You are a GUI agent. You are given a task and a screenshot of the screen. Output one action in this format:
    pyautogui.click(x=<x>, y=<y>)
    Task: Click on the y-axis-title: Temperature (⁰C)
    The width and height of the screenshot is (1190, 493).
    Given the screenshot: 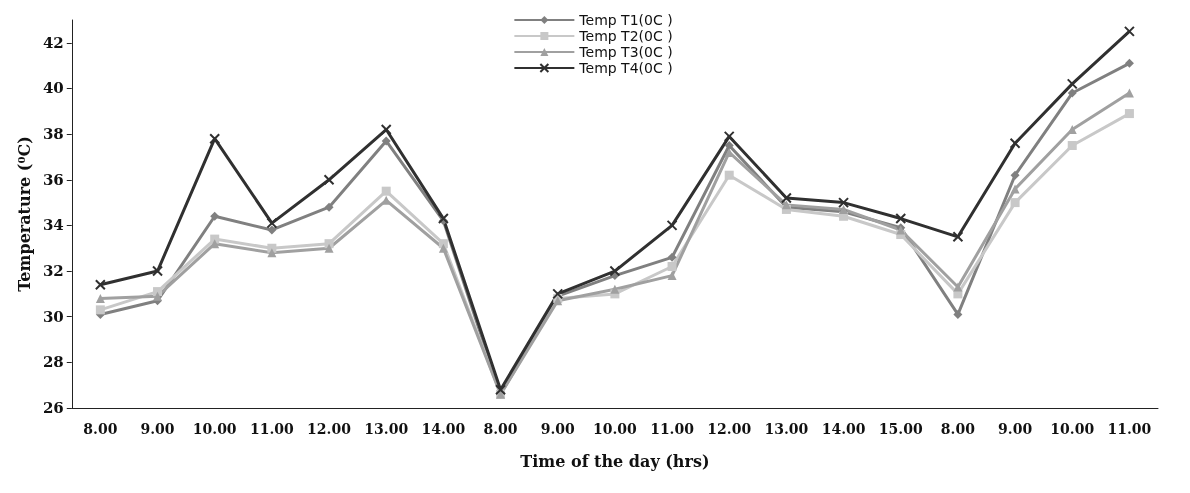 What is the action you would take?
    pyautogui.click(x=24, y=214)
    